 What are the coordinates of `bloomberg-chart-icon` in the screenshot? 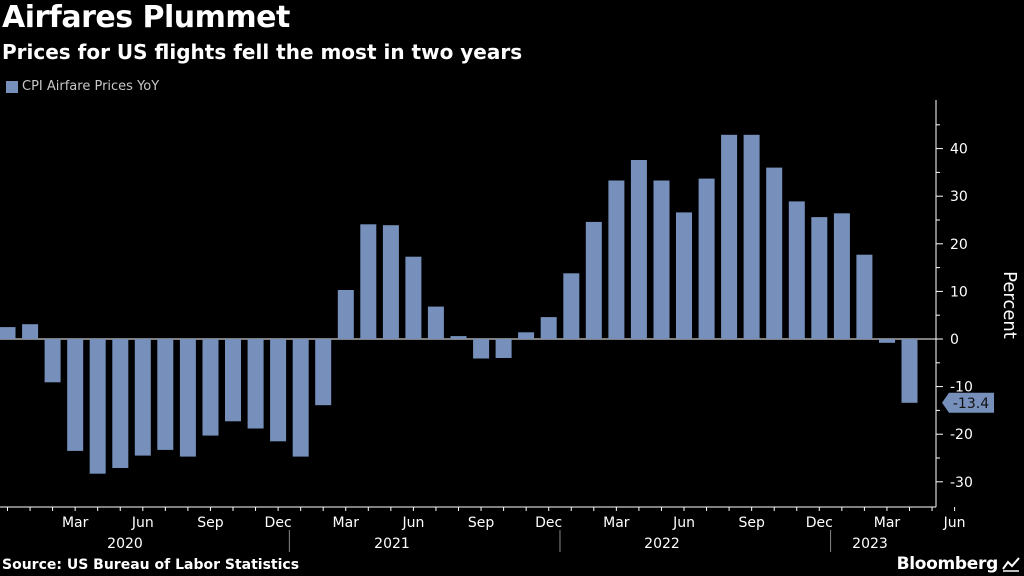 It's located at (1011, 564).